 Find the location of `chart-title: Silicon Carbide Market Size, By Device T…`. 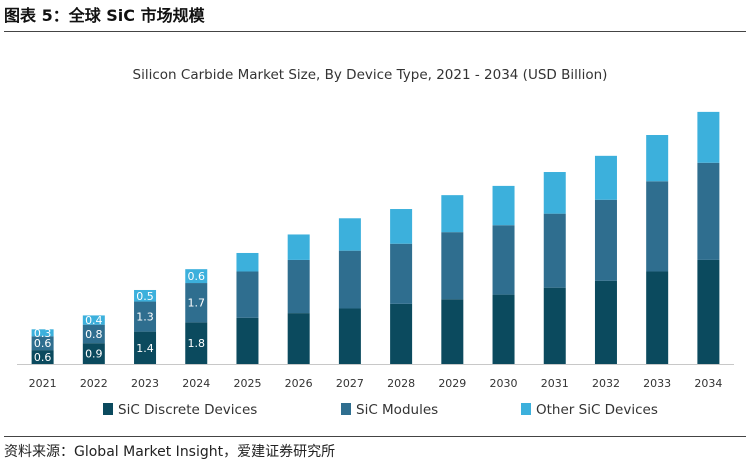

chart-title: Silicon Carbide Market Size, By Device T… is located at coordinates (370, 75).